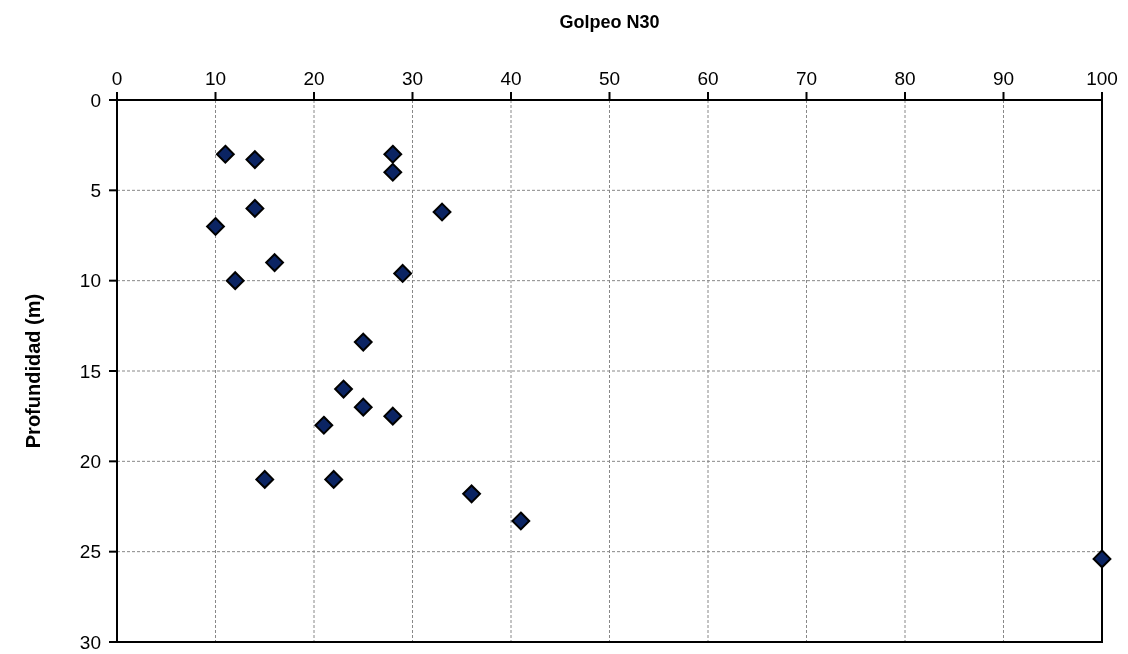 The image size is (1128, 654). What do you see at coordinates (90, 371) in the screenshot?
I see `y-tick-label: 15` at bounding box center [90, 371].